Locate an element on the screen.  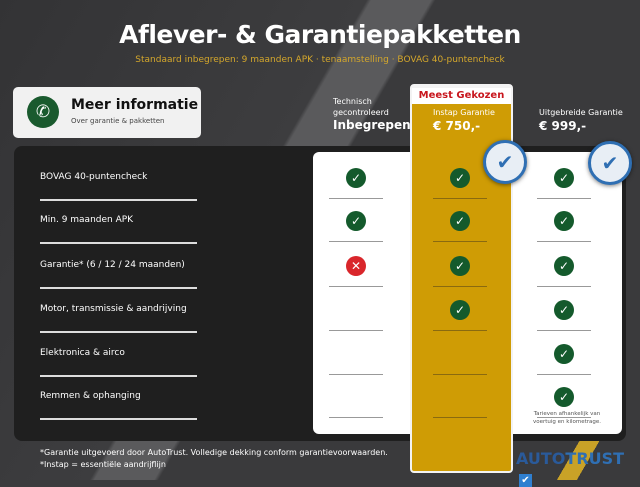
page-title: Aflever- & Garantiepakketten is located at coordinates (320, 34).